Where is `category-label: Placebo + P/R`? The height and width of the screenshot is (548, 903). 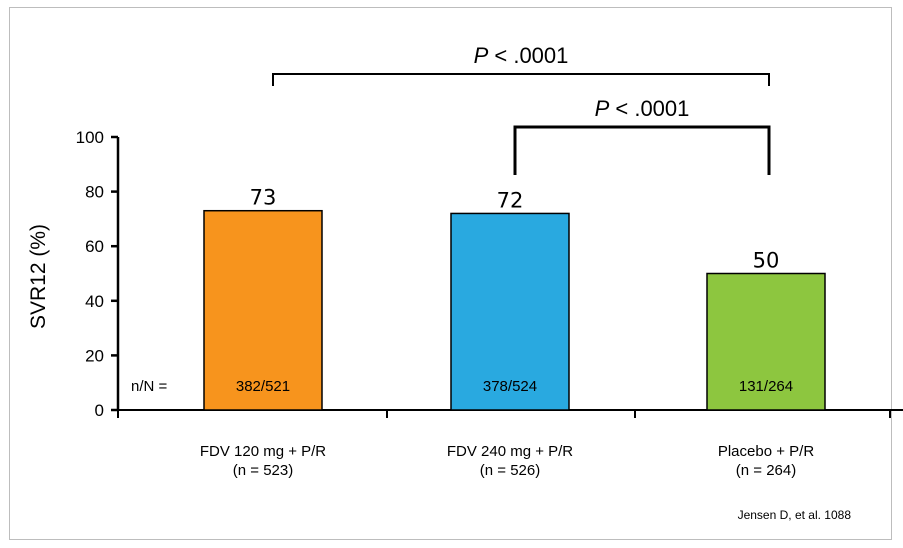
category-label: Placebo + P/R is located at coordinates (766, 451).